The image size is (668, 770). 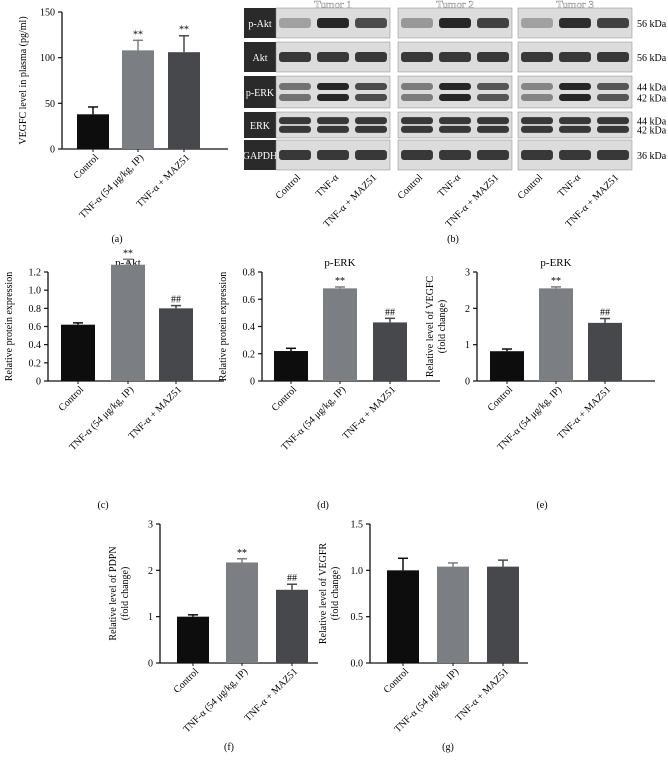 What do you see at coordinates (652, 24) in the screenshot?
I see `kda-label: 56 kDa` at bounding box center [652, 24].